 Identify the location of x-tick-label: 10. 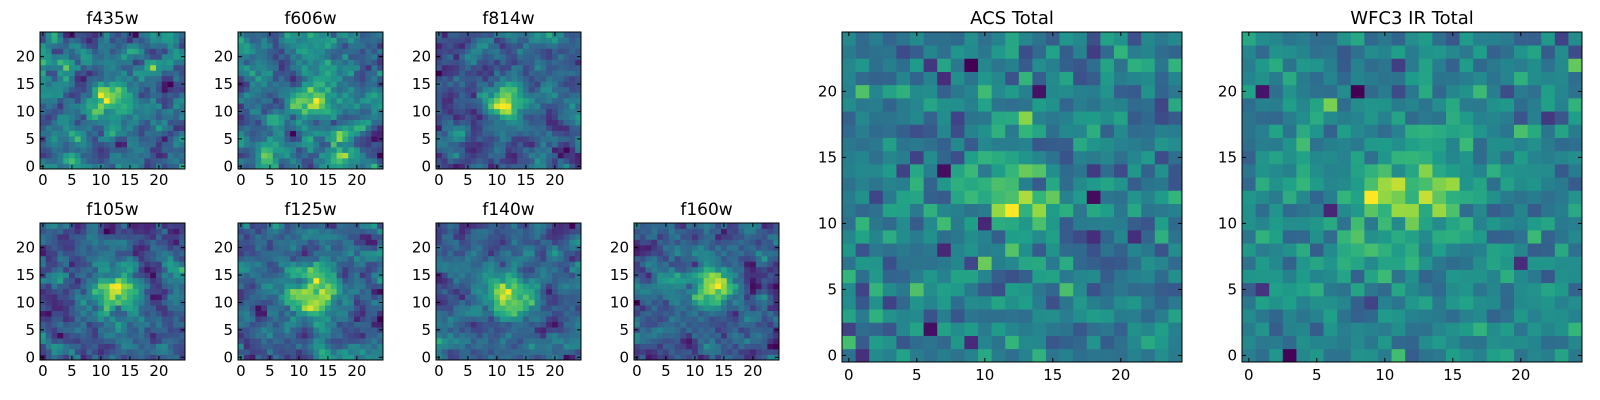
(298, 180).